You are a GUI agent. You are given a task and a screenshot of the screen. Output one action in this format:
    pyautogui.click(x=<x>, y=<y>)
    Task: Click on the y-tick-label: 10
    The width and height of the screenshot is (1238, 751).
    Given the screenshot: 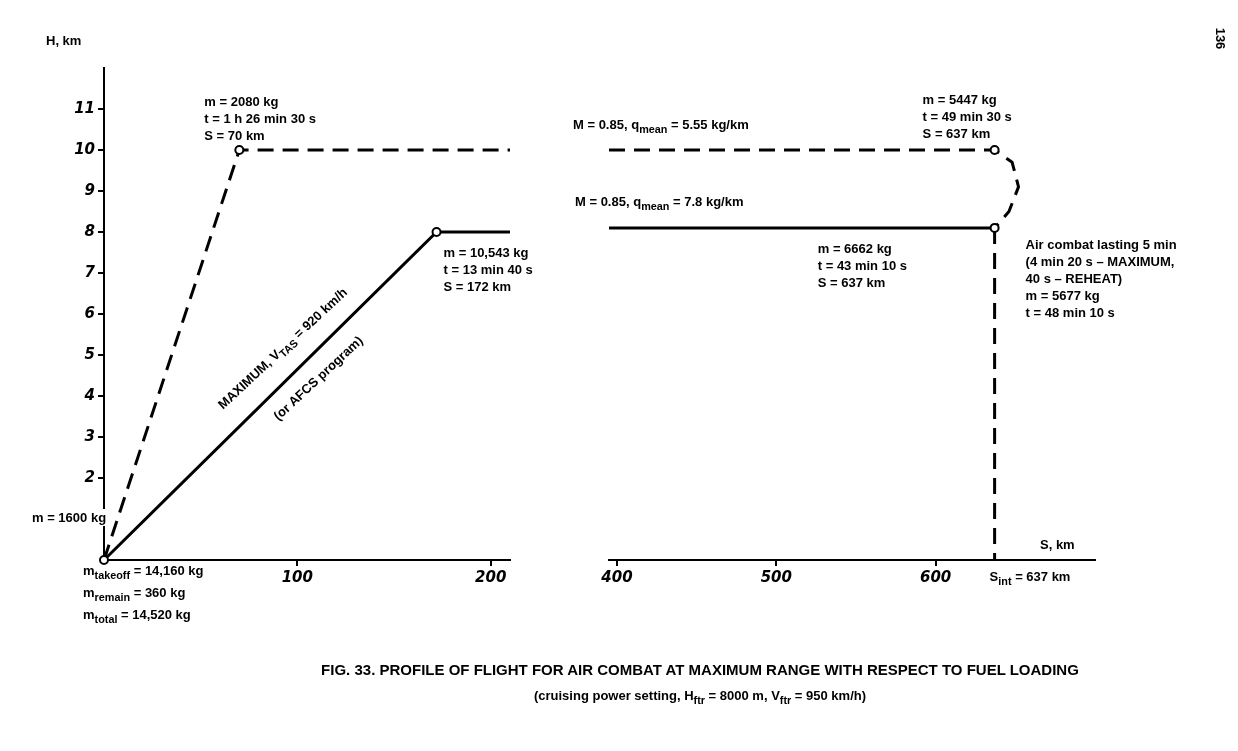 What is the action you would take?
    pyautogui.click(x=84, y=148)
    